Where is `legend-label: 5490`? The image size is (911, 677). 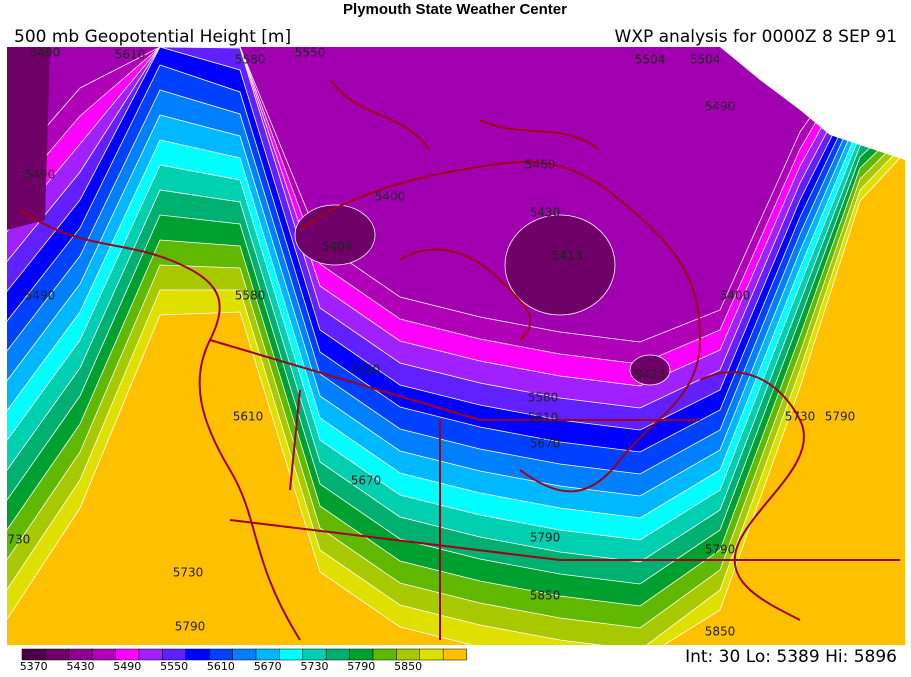
legend-label: 5490 is located at coordinates (127, 666).